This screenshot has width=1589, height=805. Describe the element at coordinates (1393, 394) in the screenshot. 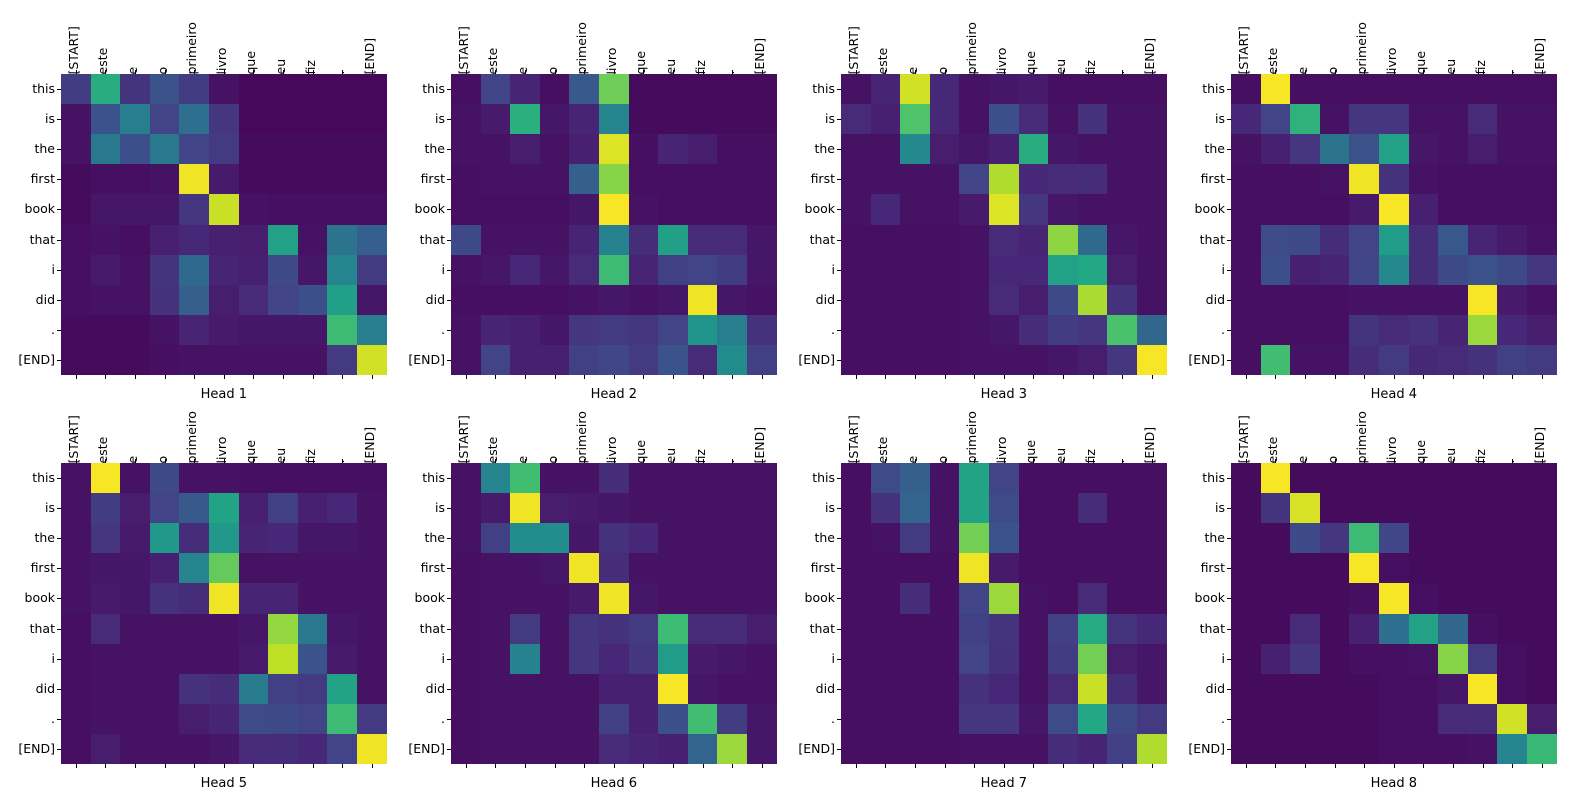

I see `panel-title: Head 4` at that location.